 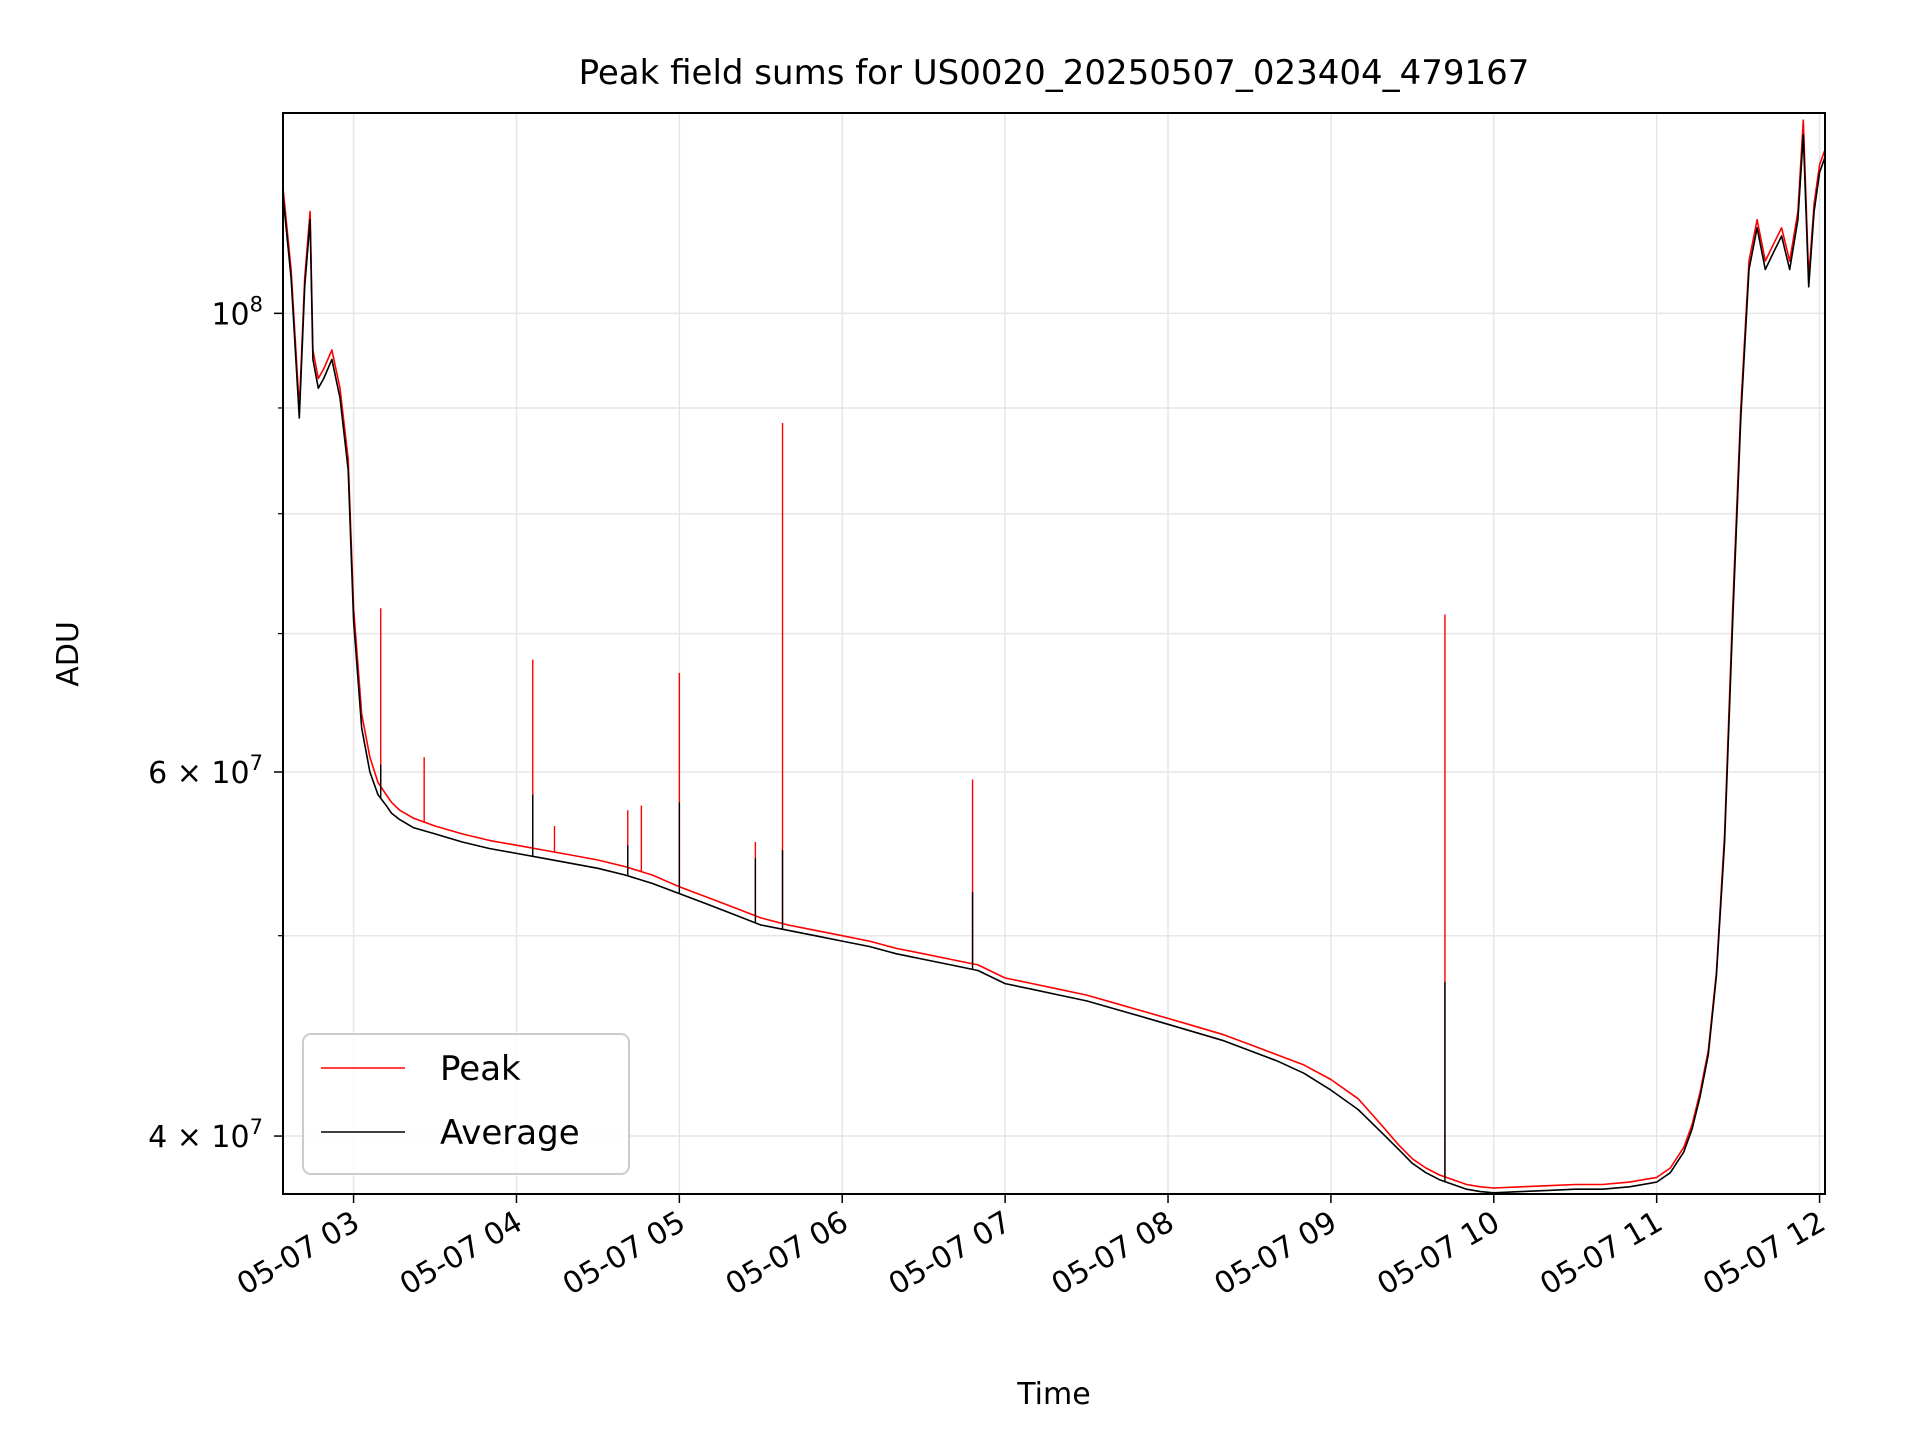 I want to click on legend: Peak Average, so click(x=466, y=1104).